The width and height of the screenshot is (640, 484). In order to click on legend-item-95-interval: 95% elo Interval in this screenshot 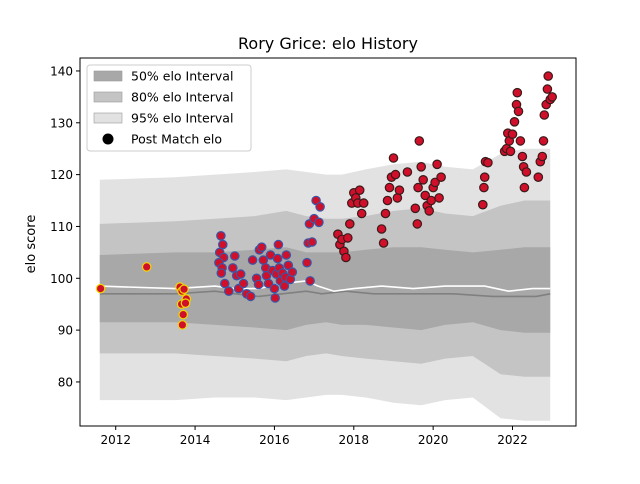, I will do `click(182, 118)`.